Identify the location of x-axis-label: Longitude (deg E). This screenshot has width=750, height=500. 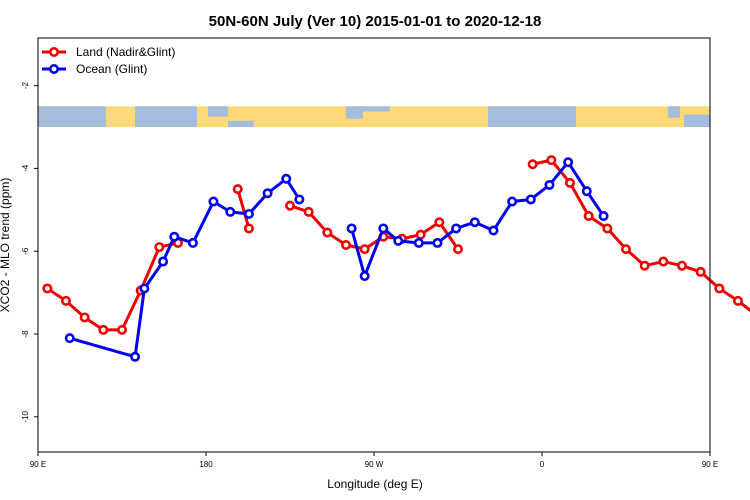
(374, 484).